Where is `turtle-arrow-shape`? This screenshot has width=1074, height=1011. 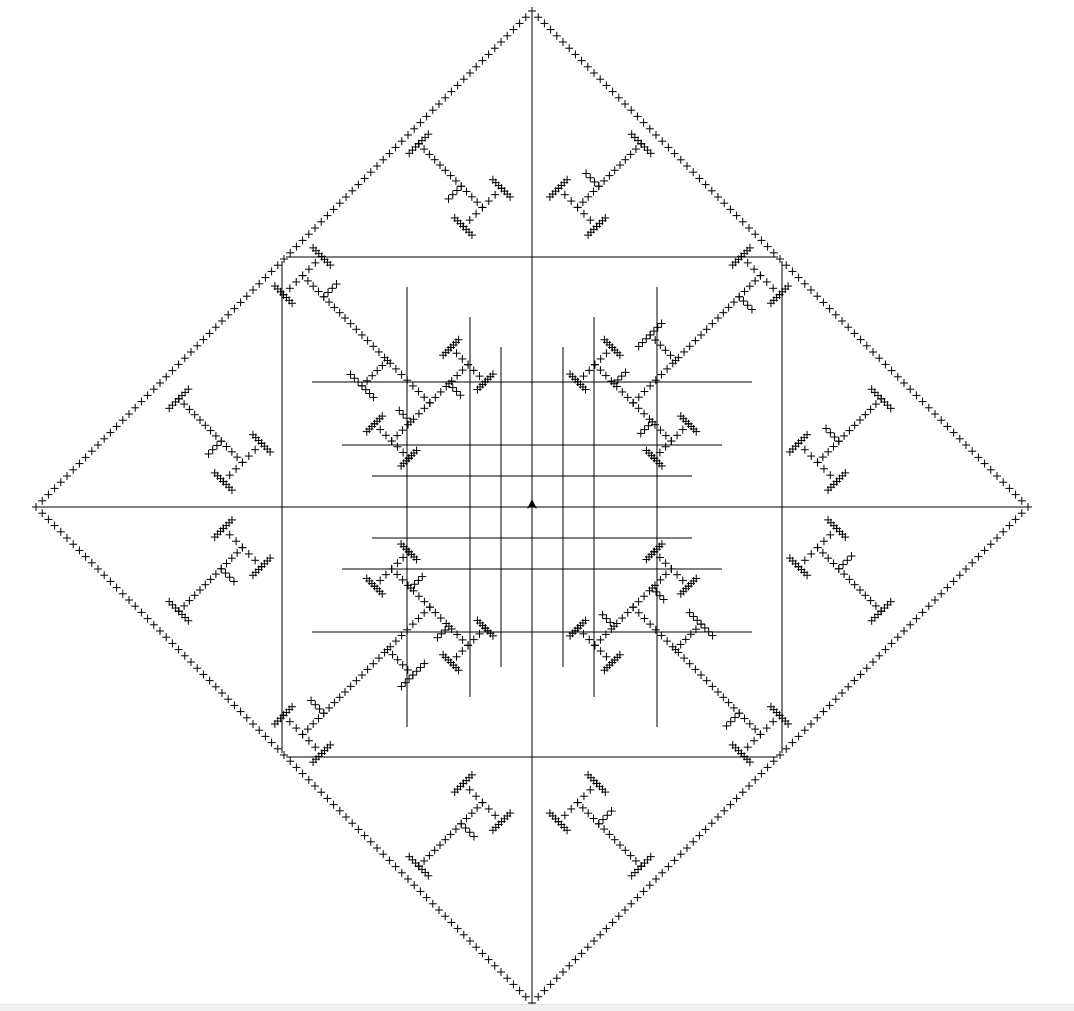 turtle-arrow-shape is located at coordinates (532, 504).